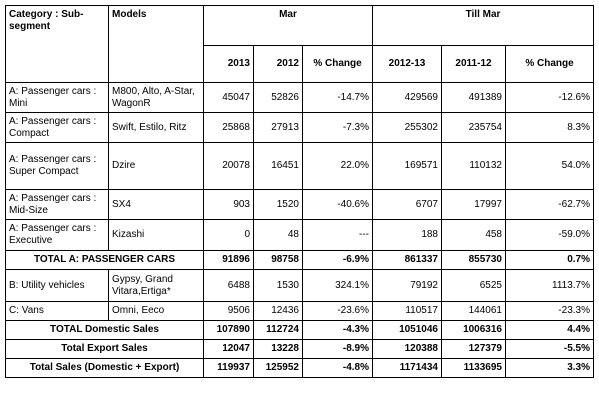  What do you see at coordinates (549, 330) in the screenshot?
I see `cell-tpct: 4.4%` at bounding box center [549, 330].